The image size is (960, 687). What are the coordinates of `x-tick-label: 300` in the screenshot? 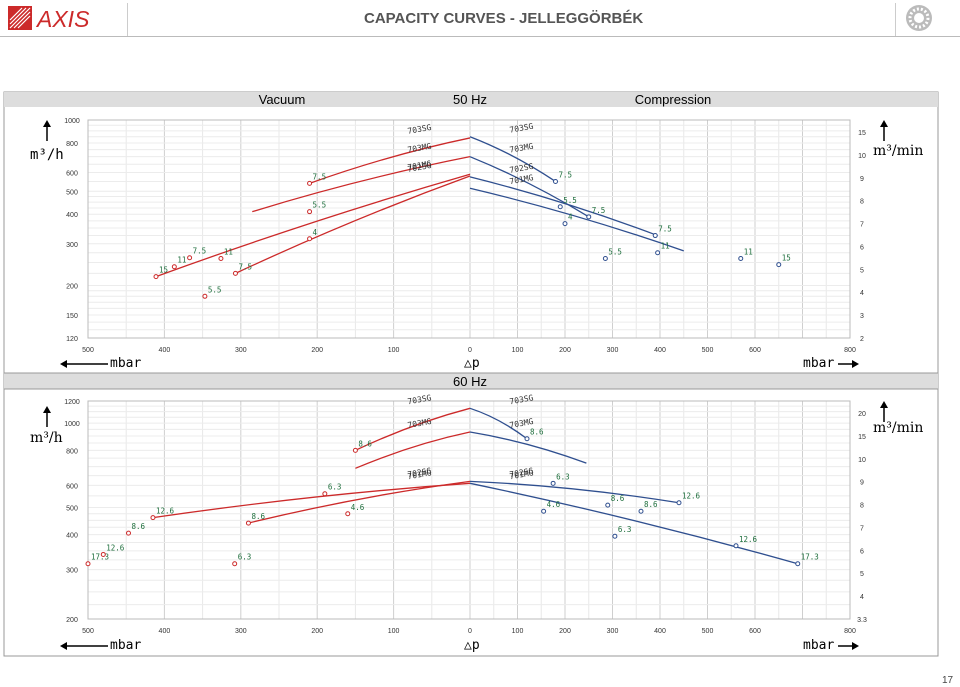 It's located at (241, 631).